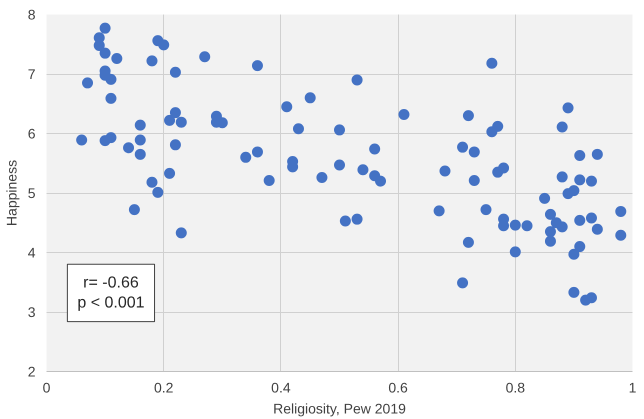 The height and width of the screenshot is (419, 644). What do you see at coordinates (12, 193) in the screenshot?
I see `y-axis-title: Happiness` at bounding box center [12, 193].